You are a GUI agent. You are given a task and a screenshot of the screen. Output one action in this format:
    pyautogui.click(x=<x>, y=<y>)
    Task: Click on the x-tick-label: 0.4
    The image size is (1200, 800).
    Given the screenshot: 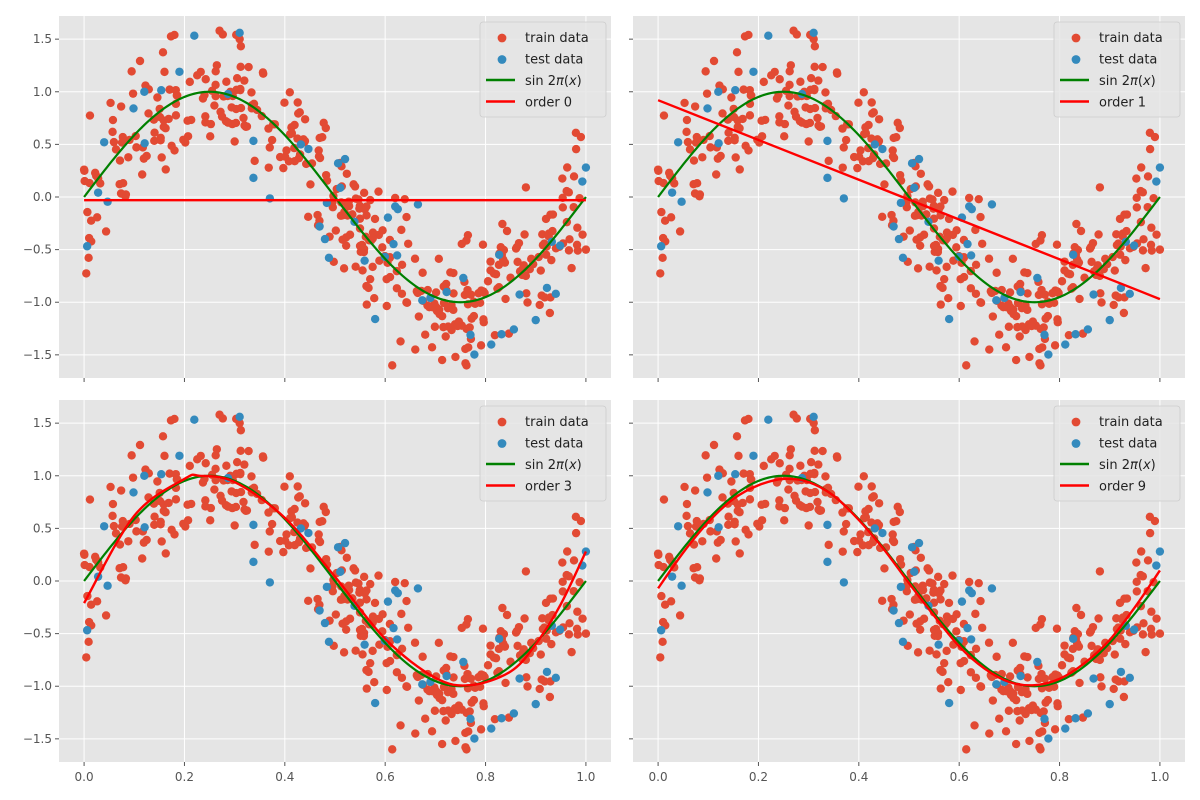 What is the action you would take?
    pyautogui.click(x=284, y=777)
    